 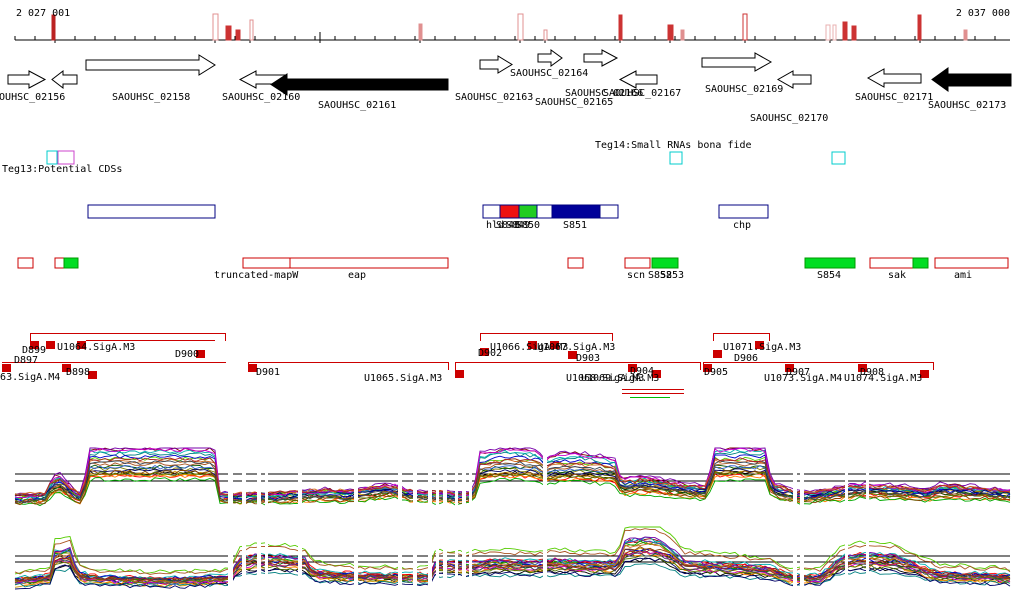 What do you see at coordinates (967, 105) in the screenshot?
I see `gene-label-saouhsc-02173: SAOUHSC_02173` at bounding box center [967, 105].